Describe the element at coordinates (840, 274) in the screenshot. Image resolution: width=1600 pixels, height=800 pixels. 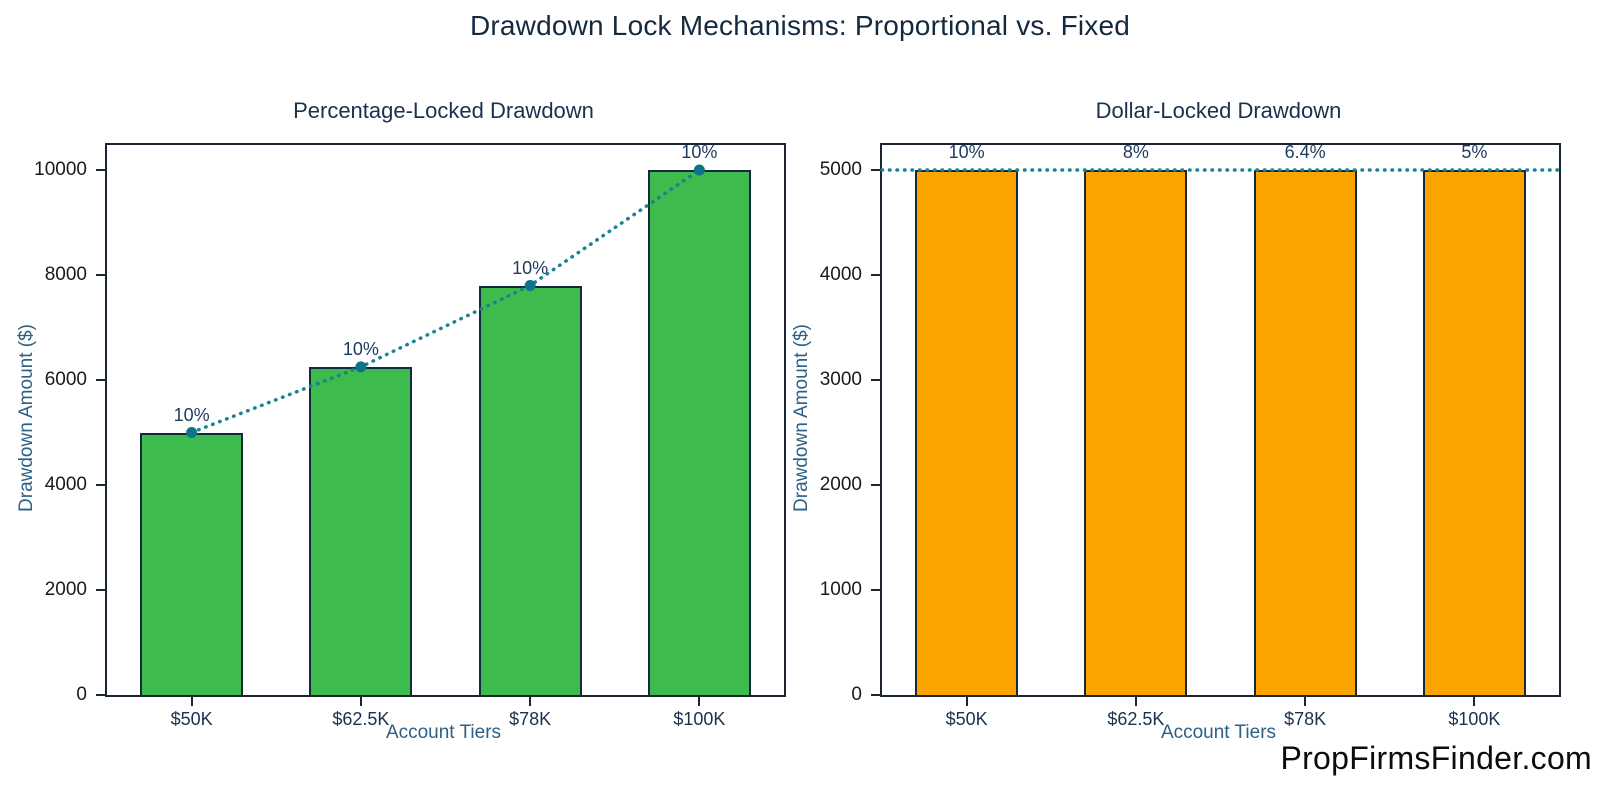
I see `dollar-locked-ytick-label: 4000` at that location.